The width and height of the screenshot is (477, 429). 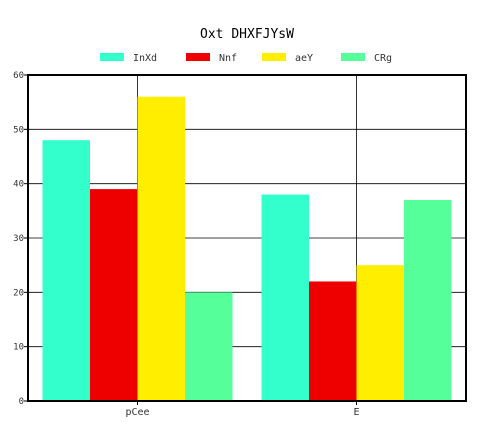 I want to click on bar-Nnf-pCee, so click(x=114, y=295).